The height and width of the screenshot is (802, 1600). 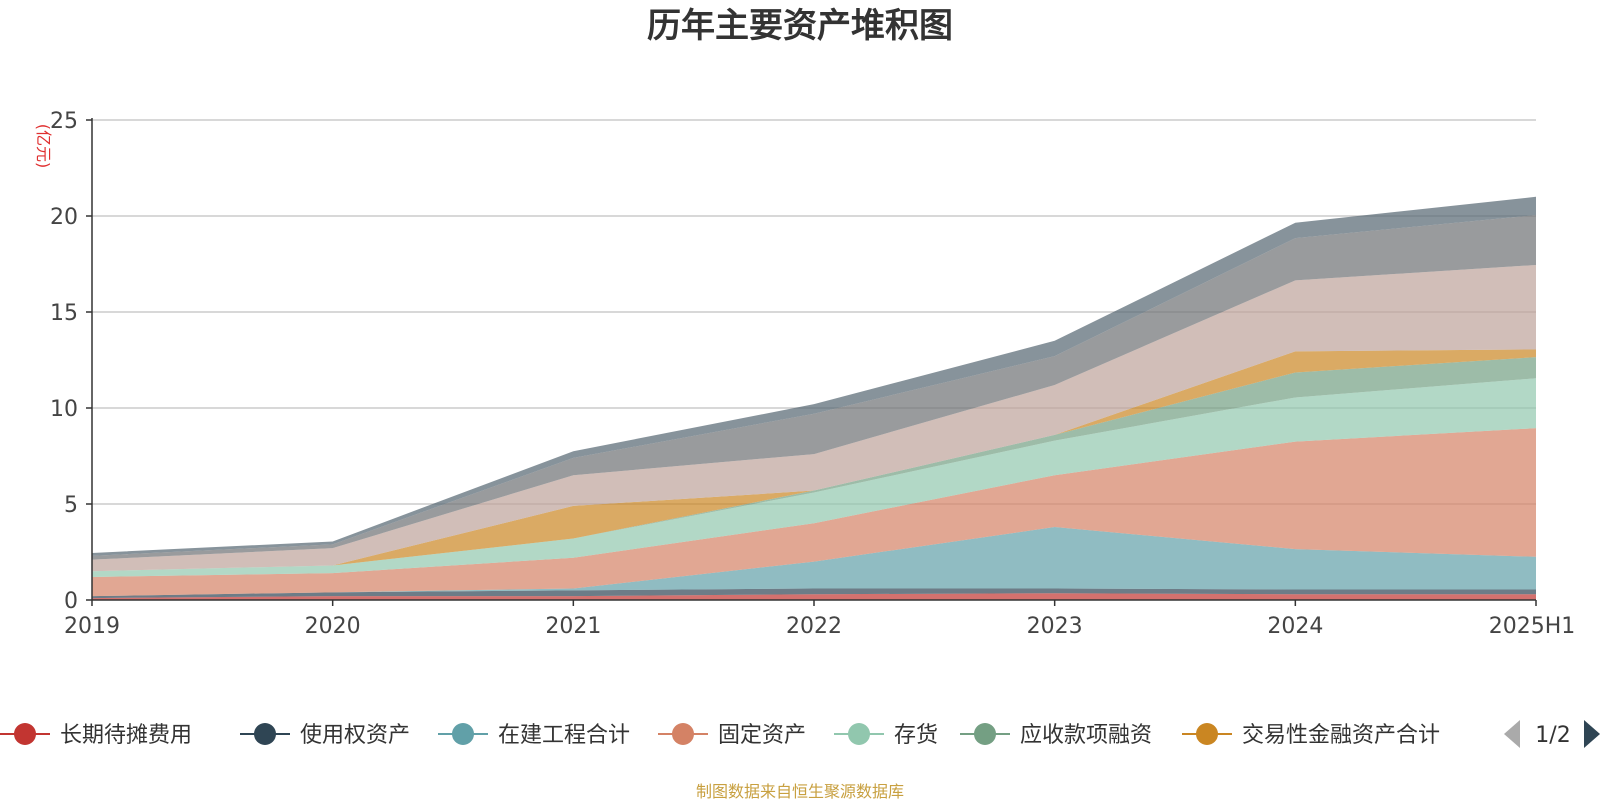 I want to click on x-tick-label: 2020, so click(x=333, y=626).